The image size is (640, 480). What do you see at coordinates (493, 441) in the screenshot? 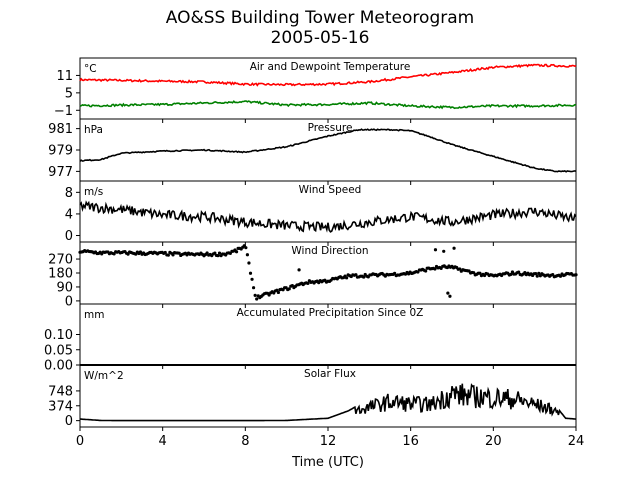
I see `x-tick-label: 20` at bounding box center [493, 441].